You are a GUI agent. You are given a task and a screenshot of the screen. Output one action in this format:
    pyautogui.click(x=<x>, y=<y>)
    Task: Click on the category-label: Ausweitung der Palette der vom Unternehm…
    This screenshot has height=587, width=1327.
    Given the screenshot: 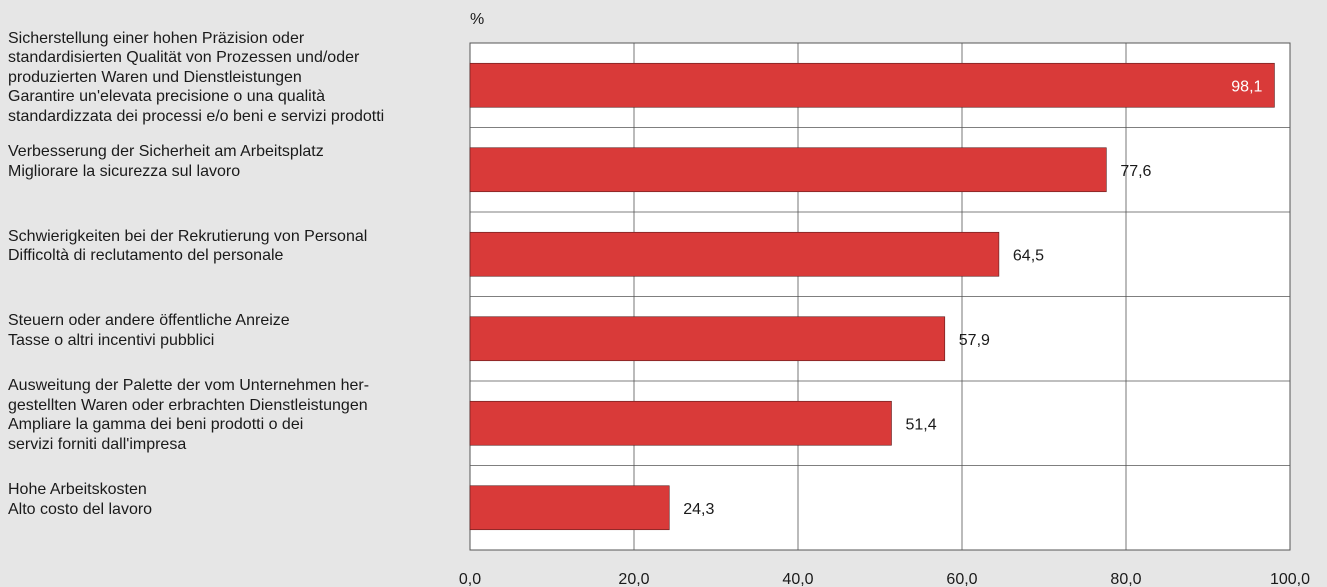 What is the action you would take?
    pyautogui.click(x=189, y=415)
    